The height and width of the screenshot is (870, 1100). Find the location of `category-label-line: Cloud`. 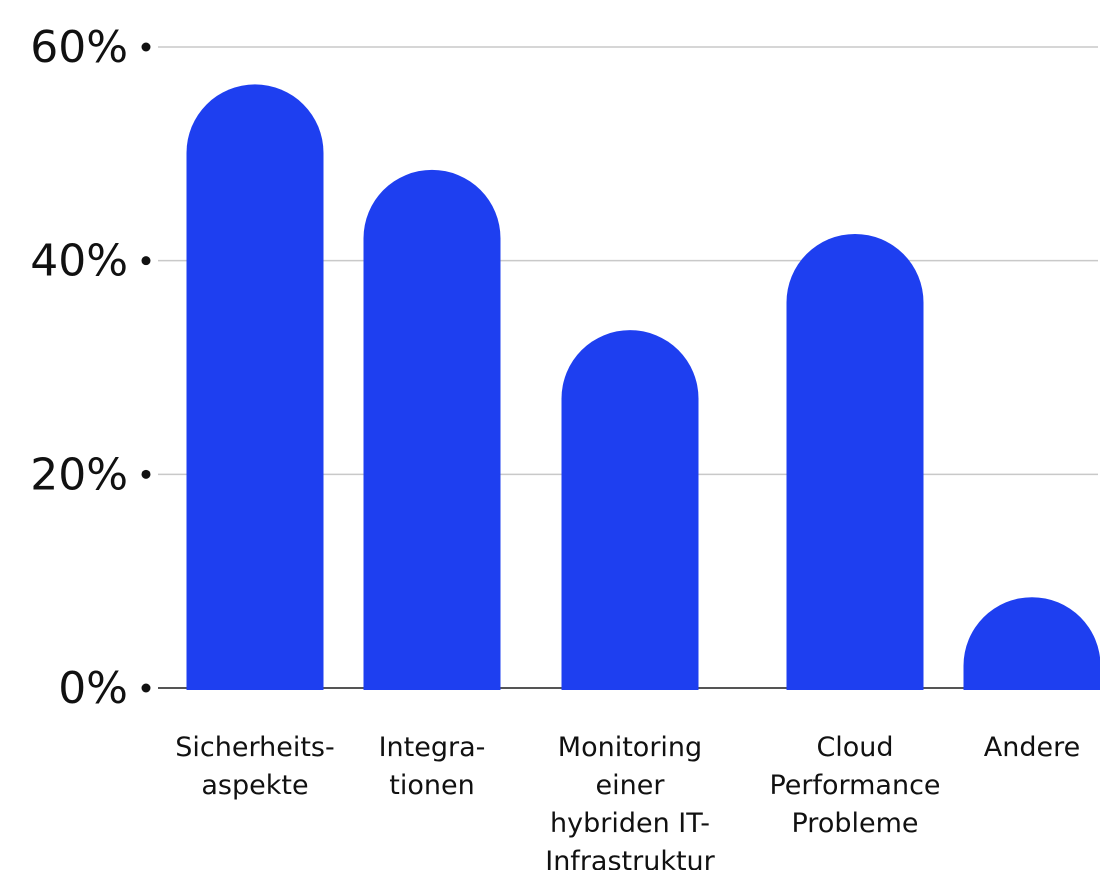

category-label-line: Cloud is located at coordinates (854, 747).